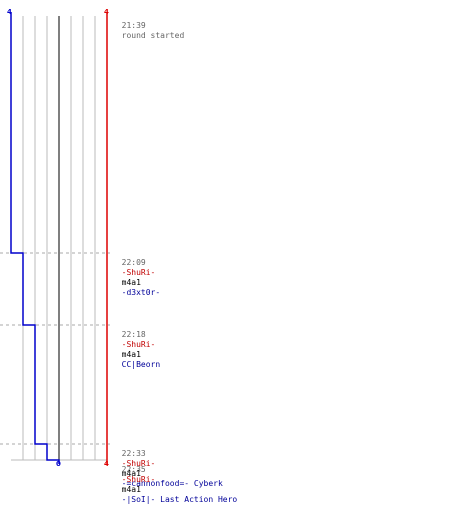  What do you see at coordinates (133, 334) in the screenshot?
I see `event-time: 22:18` at bounding box center [133, 334].